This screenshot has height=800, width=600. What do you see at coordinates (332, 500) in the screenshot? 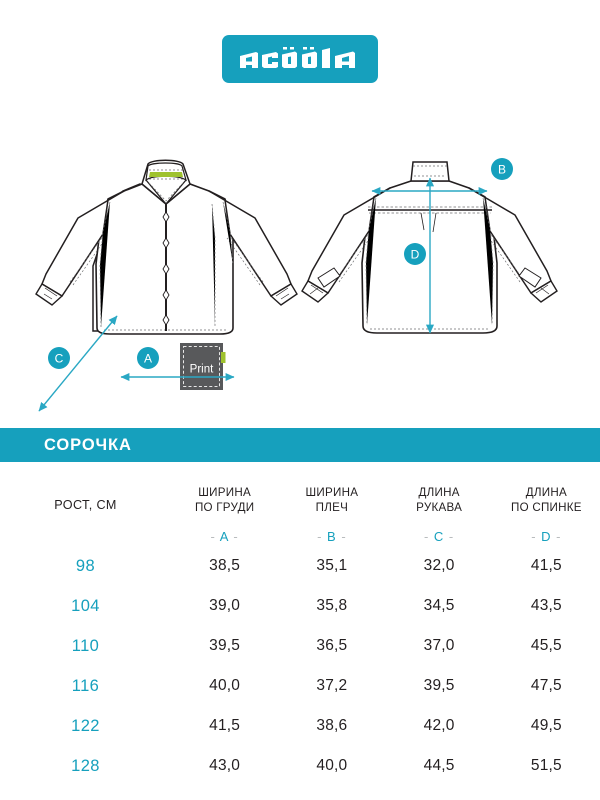
I see `column-header-shoulder-label: ШИРИНА ПЛЕЧ` at bounding box center [332, 500].